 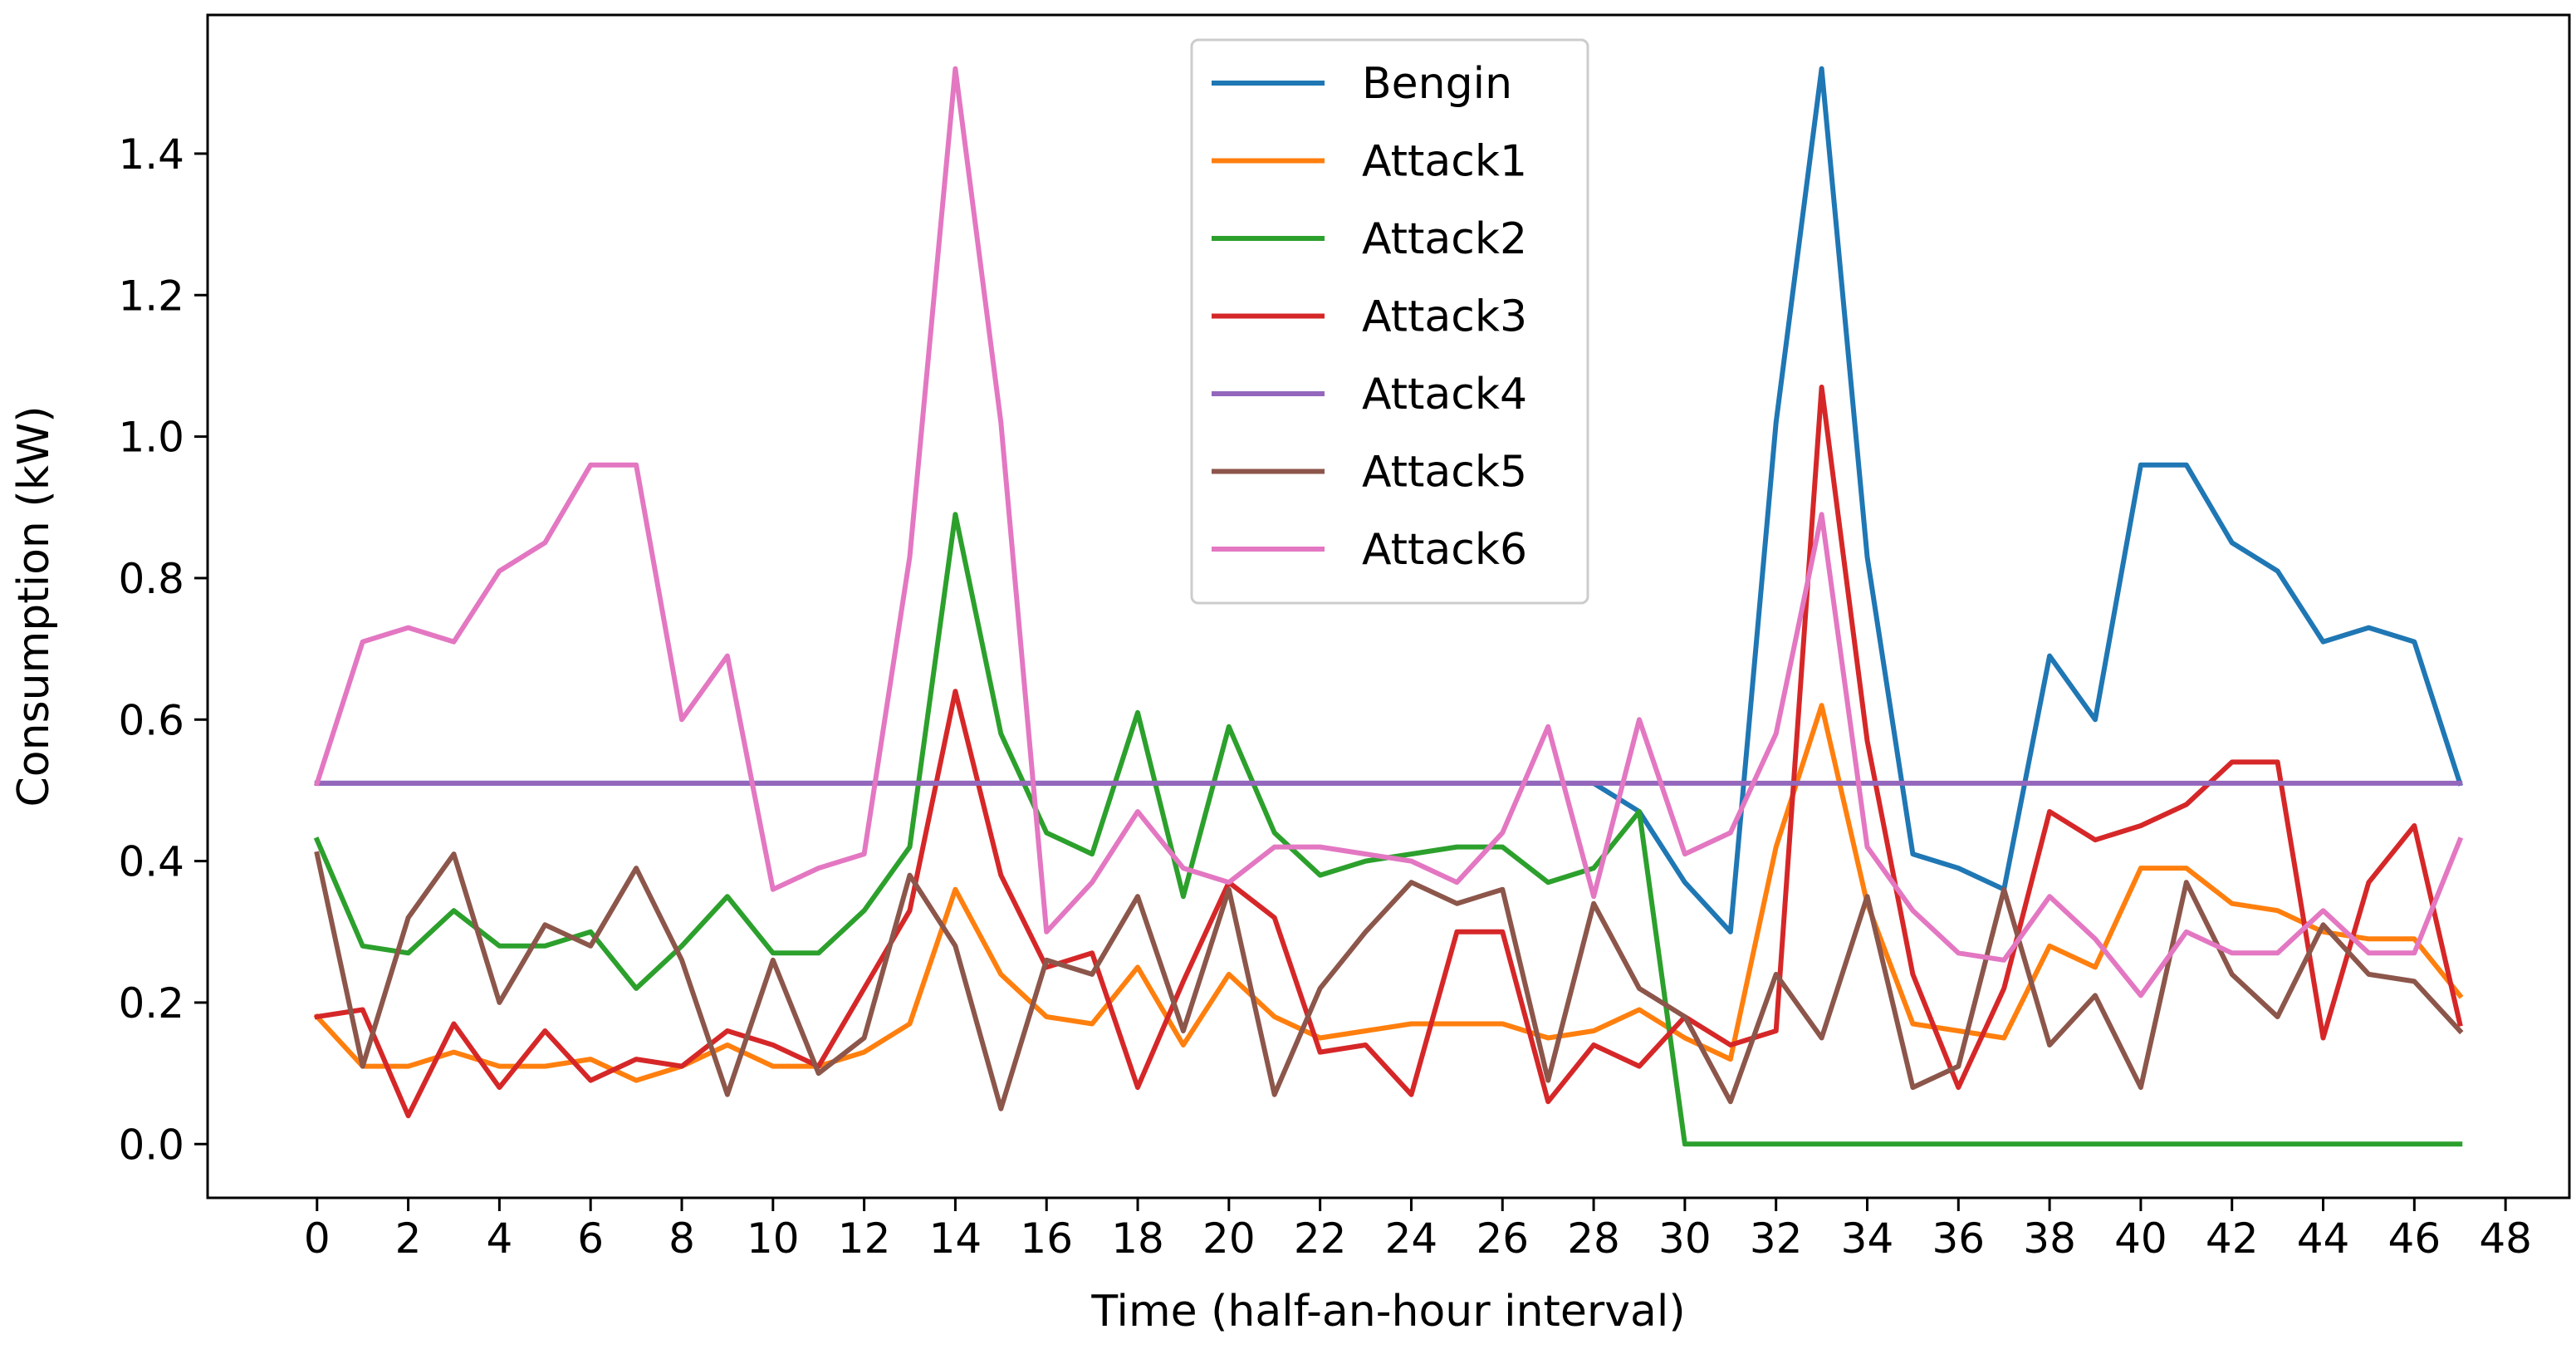 I want to click on legend-label-attack5: Attack5, so click(x=1445, y=473).